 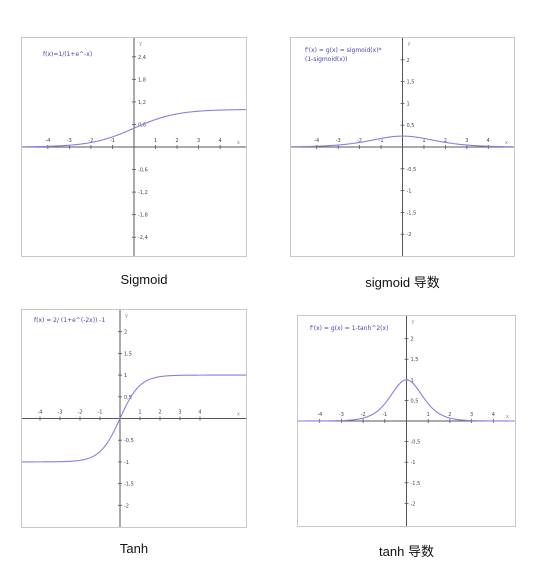 I want to click on chart-svg-tanh-derivative: x y -4 -3 -2 -1 1 2 3 4 2 1,5 1 0,5 -0,5 -1 -1,5 -2, so click(x=406, y=421).